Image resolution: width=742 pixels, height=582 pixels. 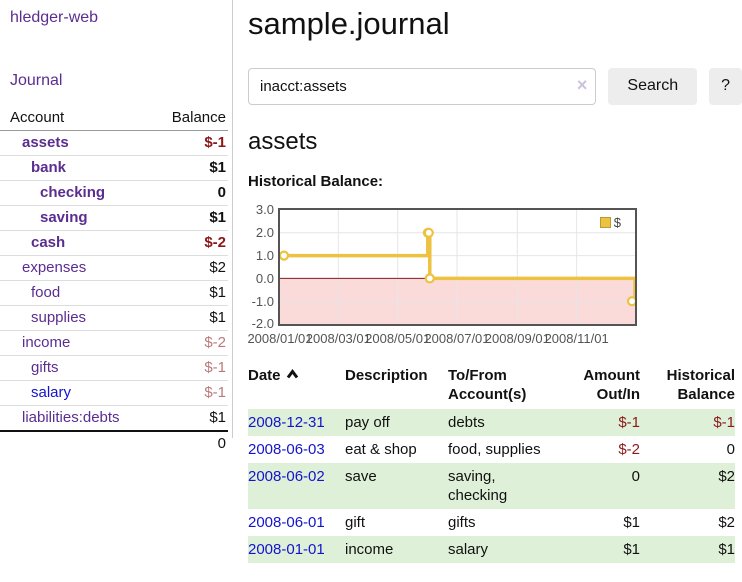 I want to click on transaction-accounts: saving, checking, so click(x=478, y=486).